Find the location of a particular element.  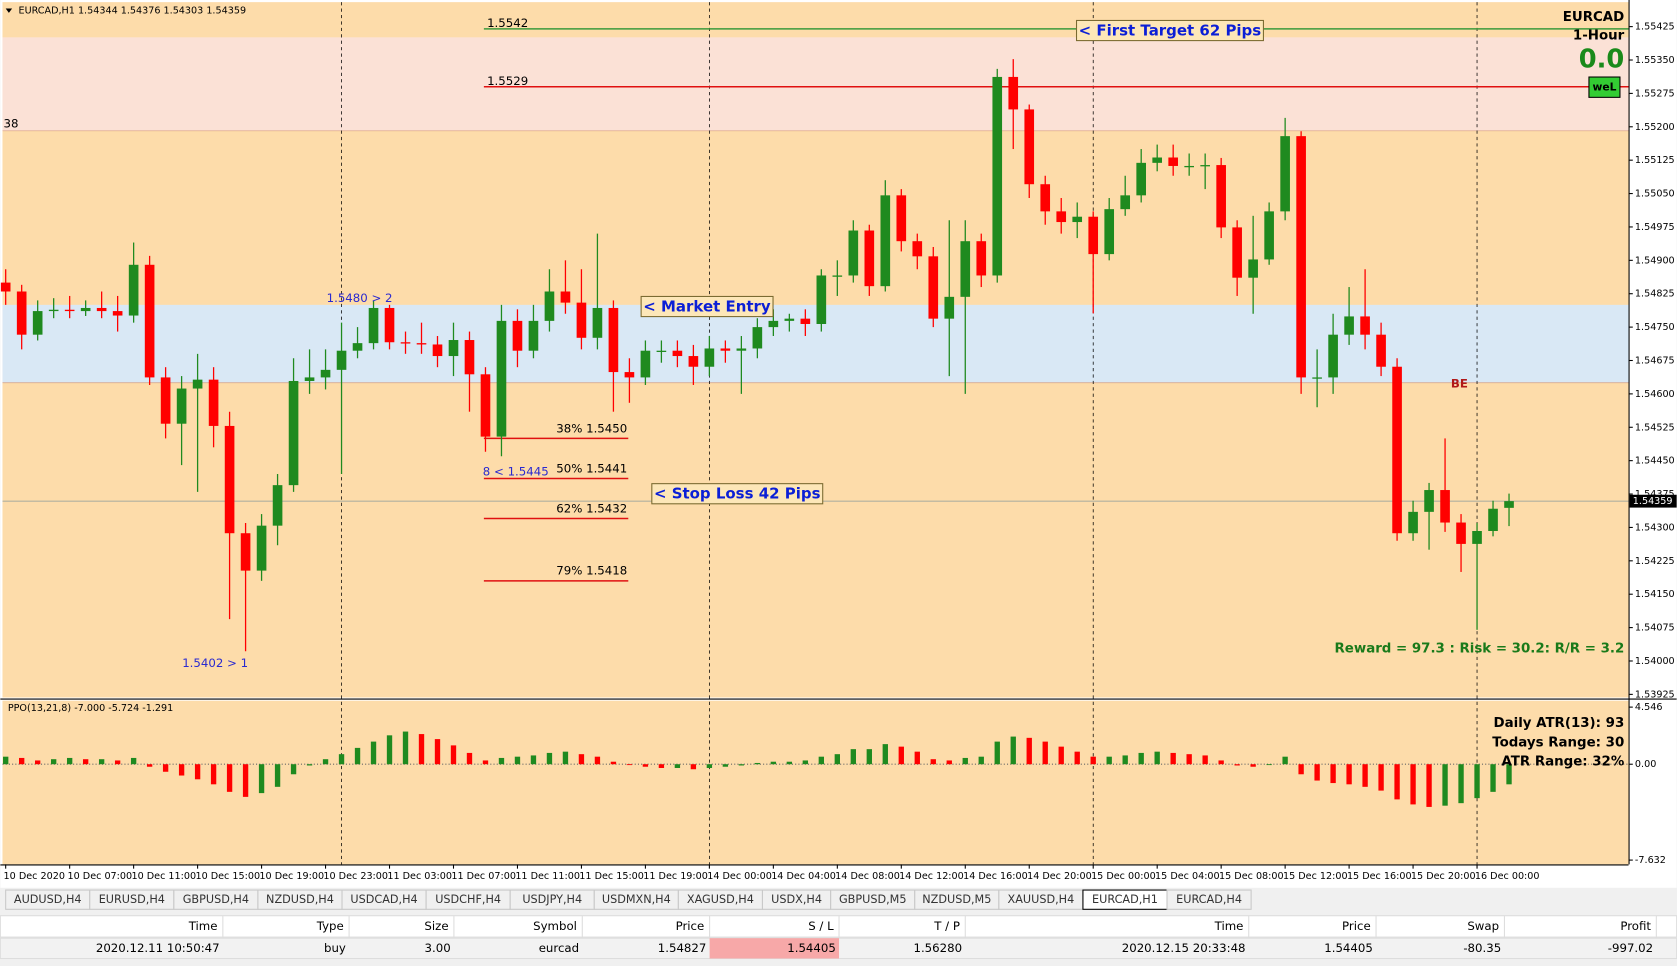

x-tick-label: 11 Dec 11:00 is located at coordinates (547, 876).